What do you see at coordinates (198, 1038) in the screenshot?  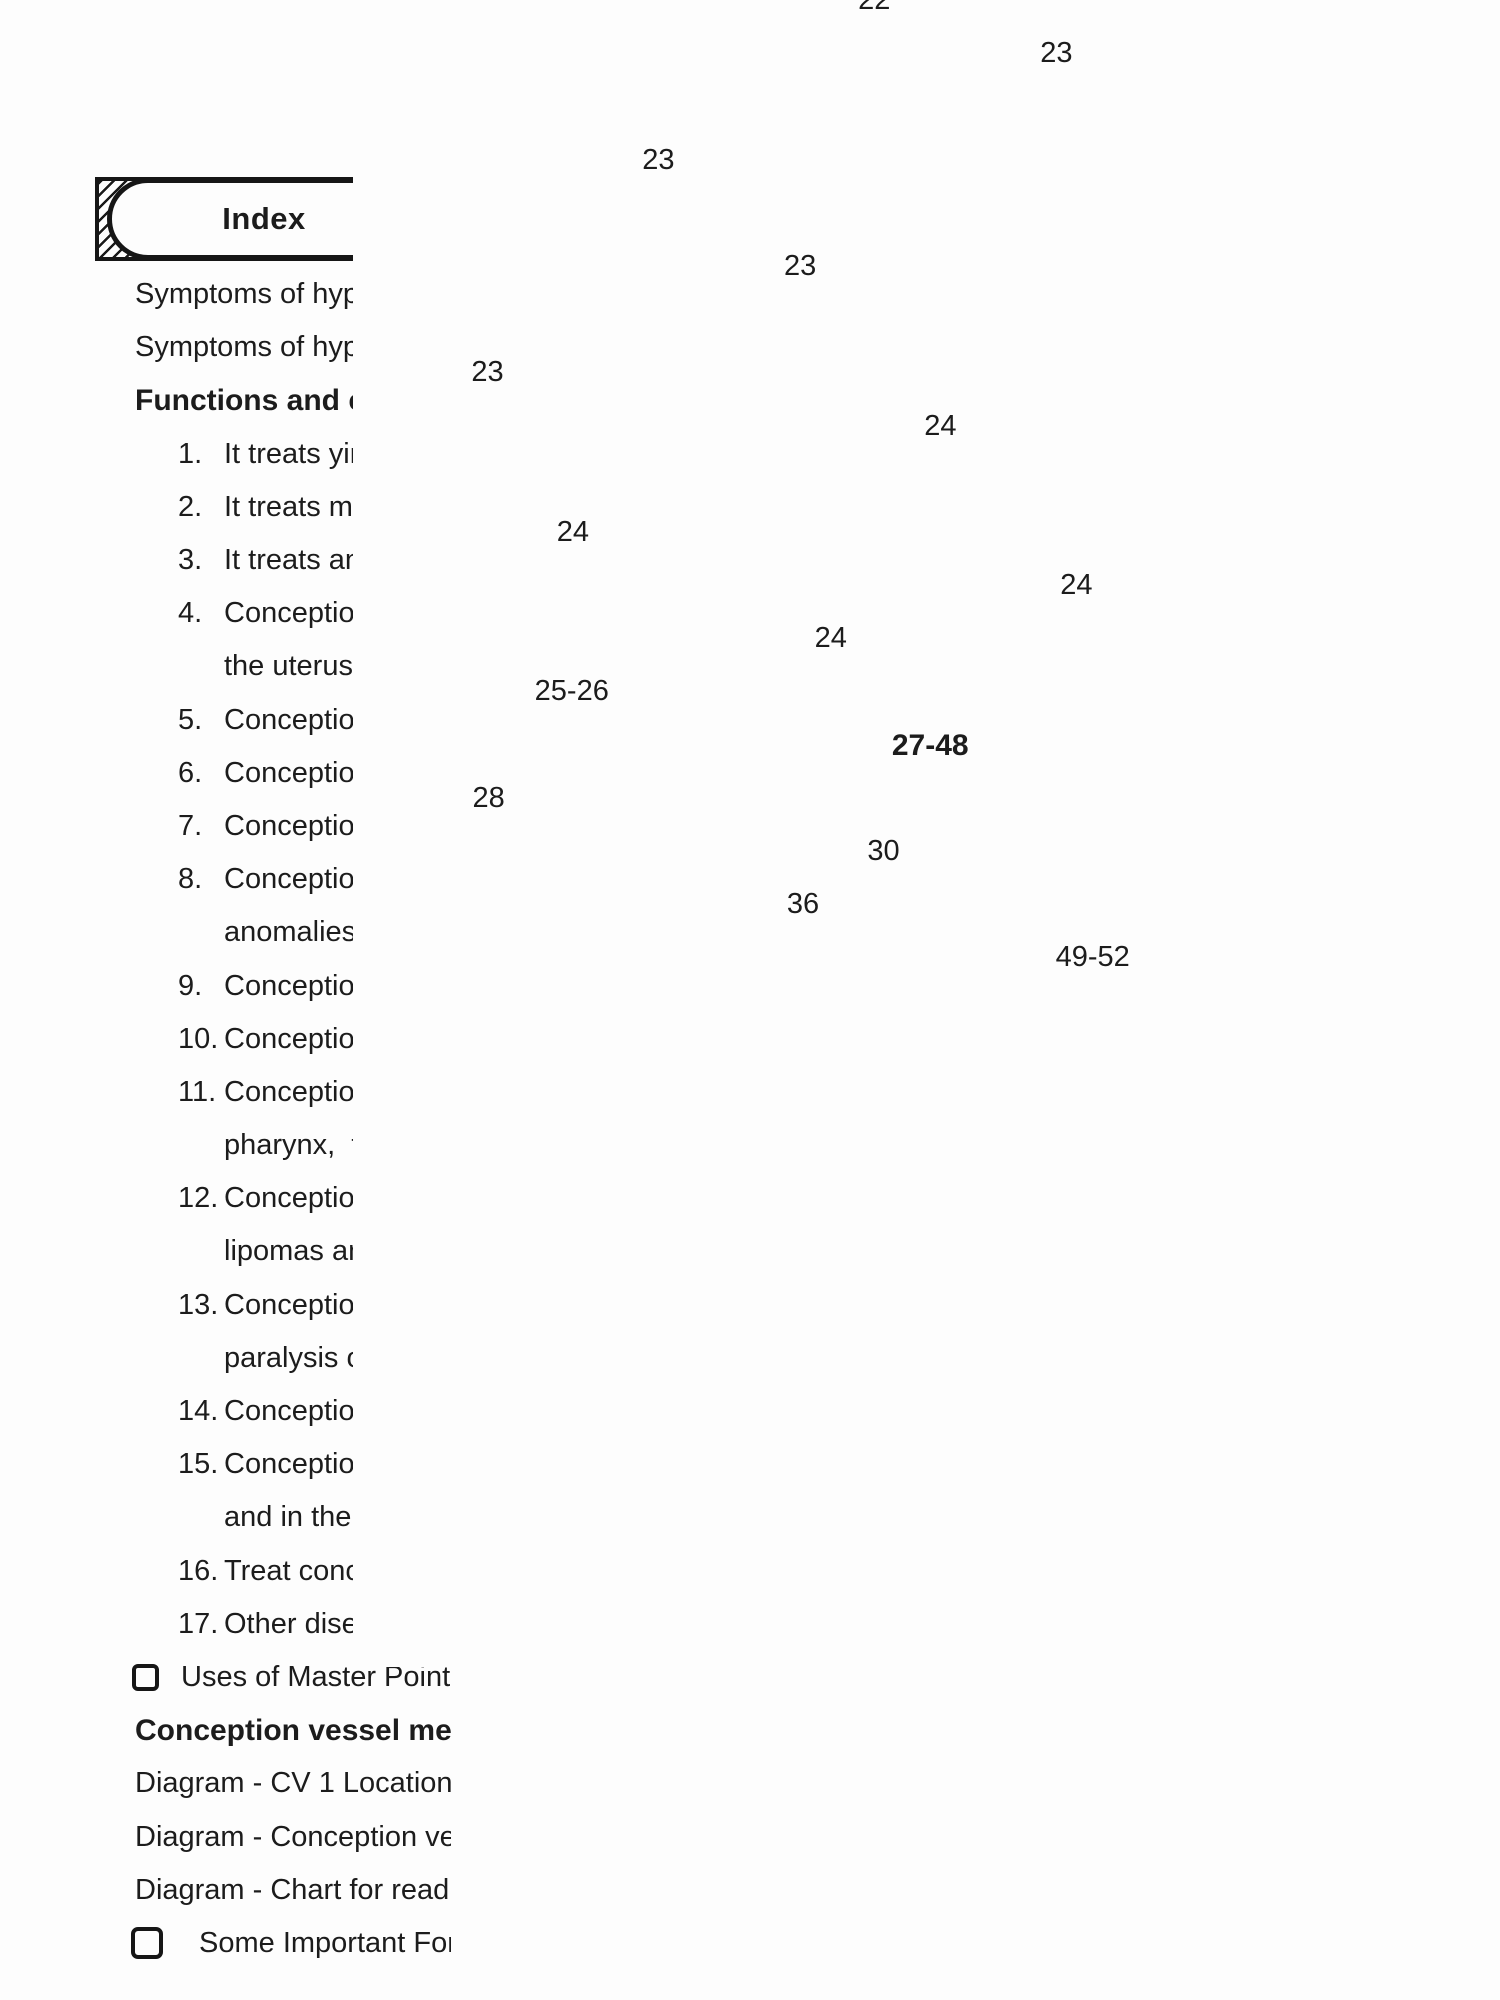 I see `entry-number: 10.` at bounding box center [198, 1038].